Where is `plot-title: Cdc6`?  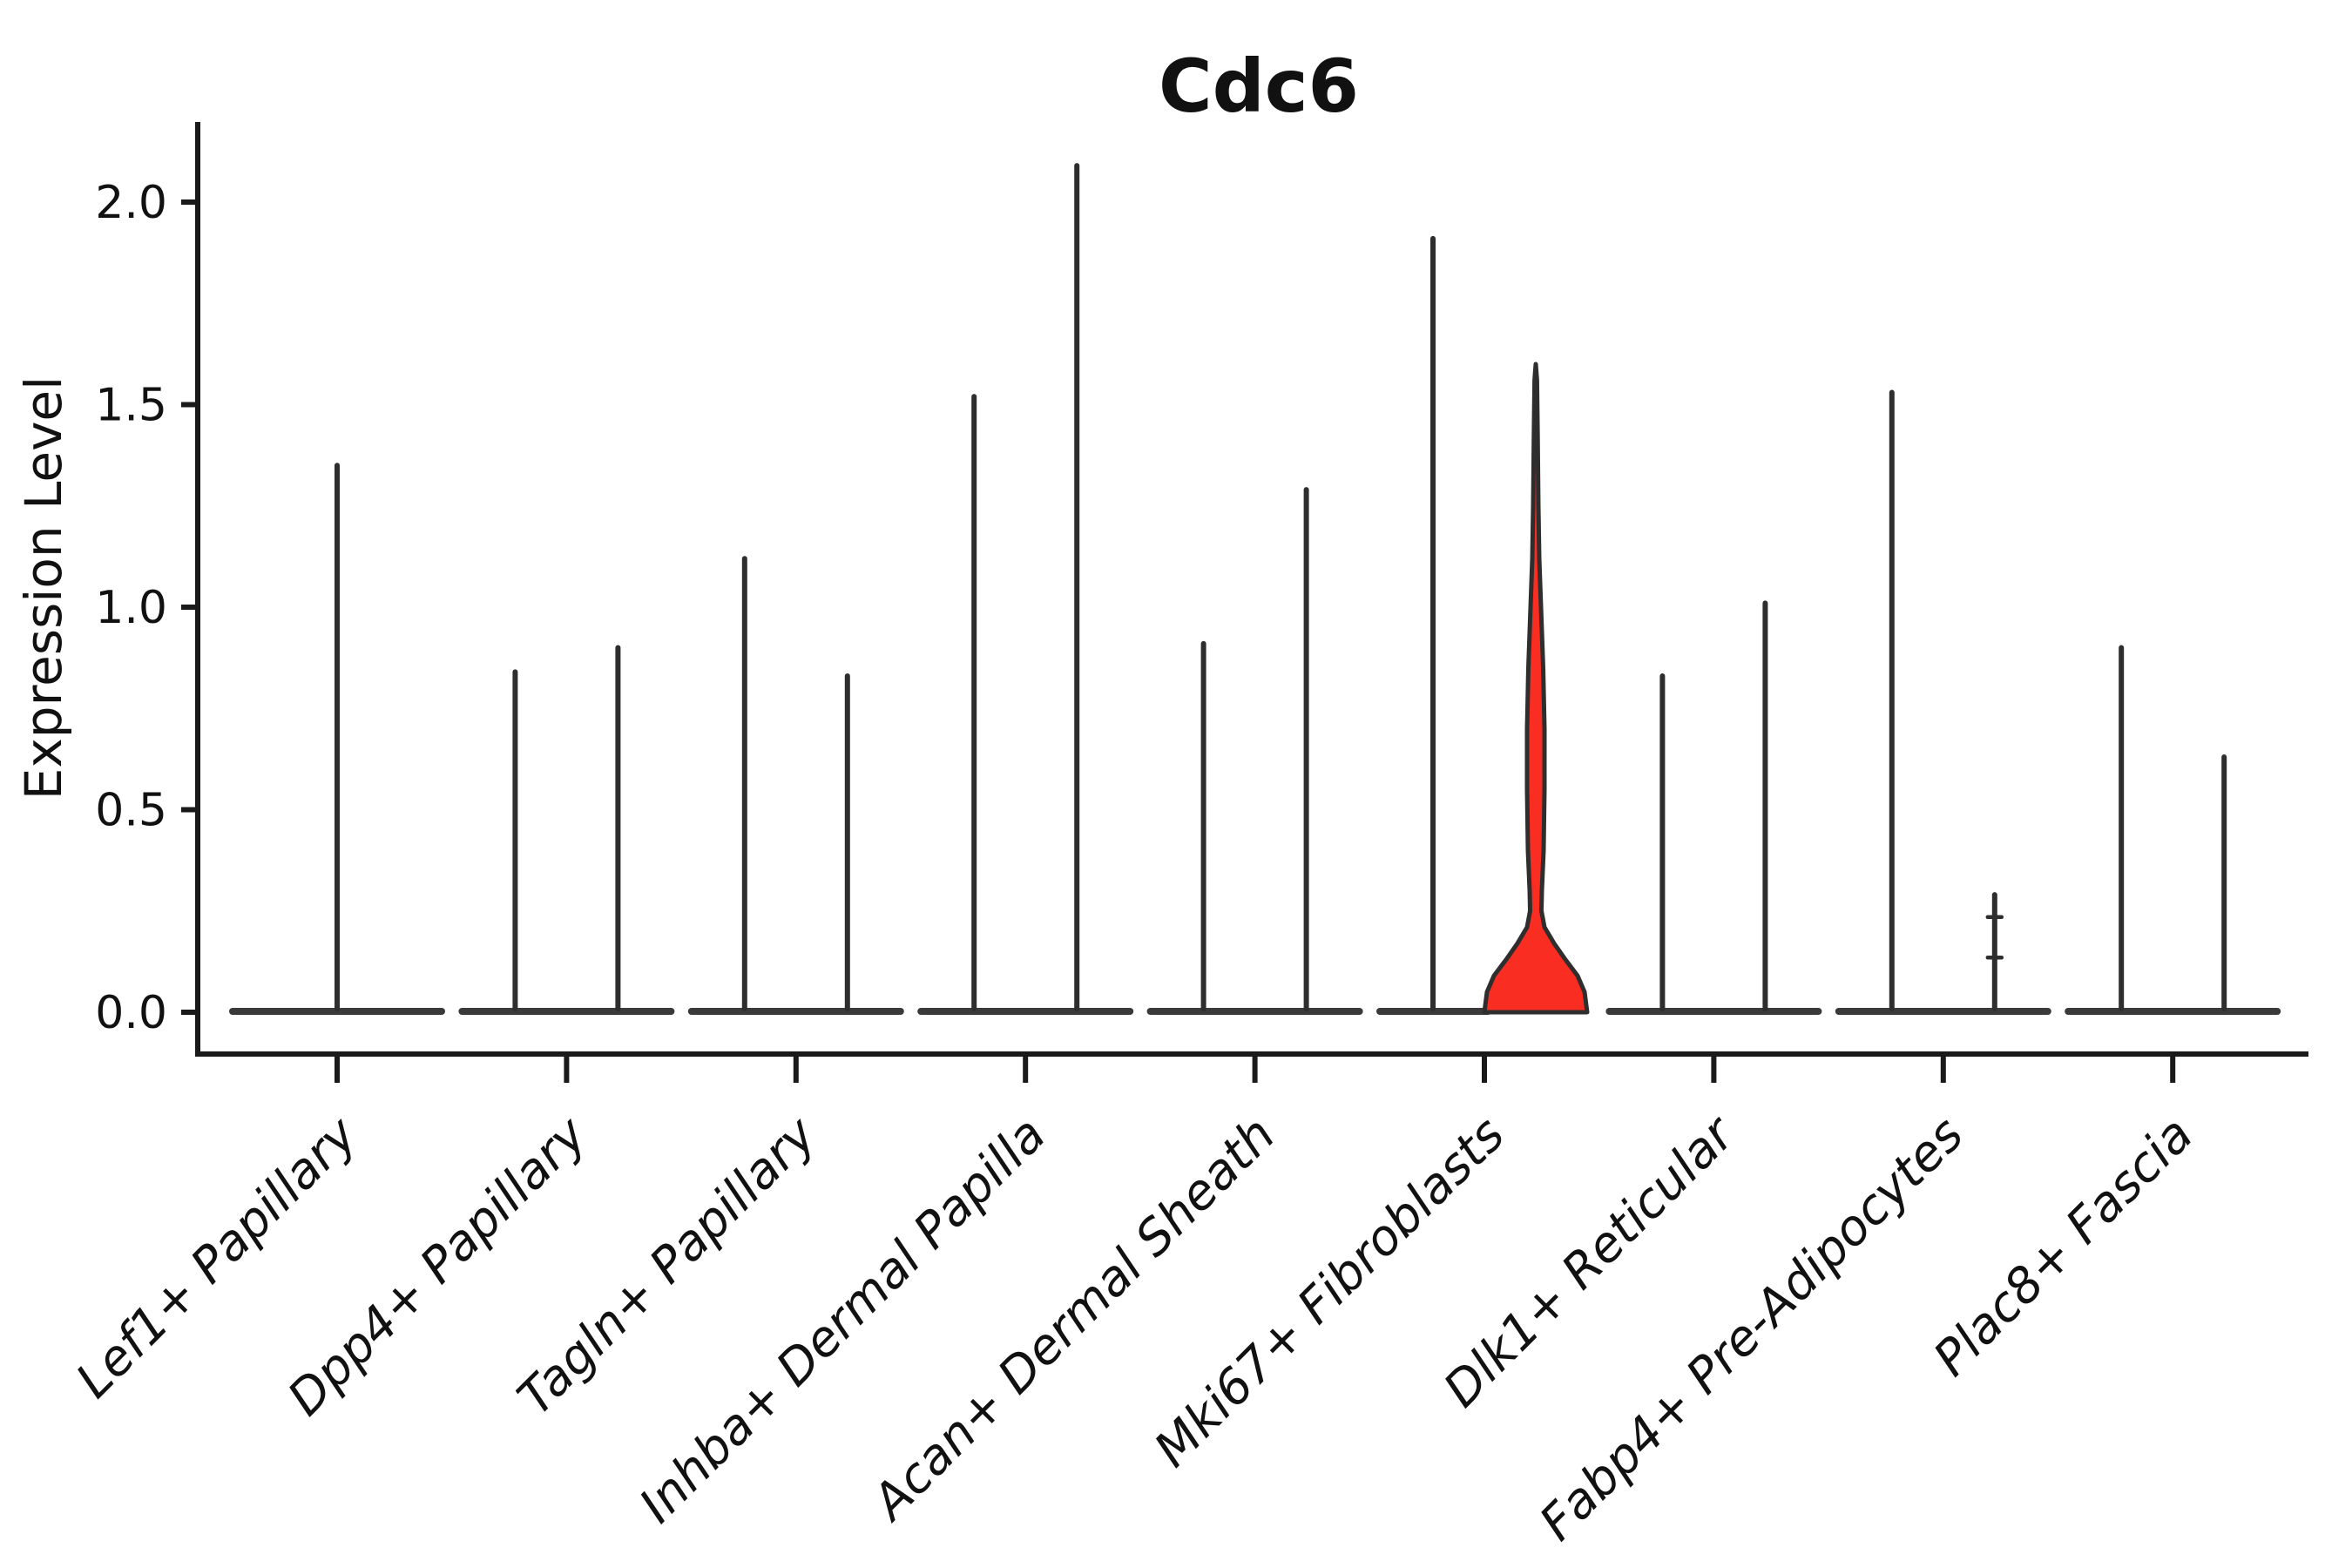
plot-title: Cdc6 is located at coordinates (1259, 86).